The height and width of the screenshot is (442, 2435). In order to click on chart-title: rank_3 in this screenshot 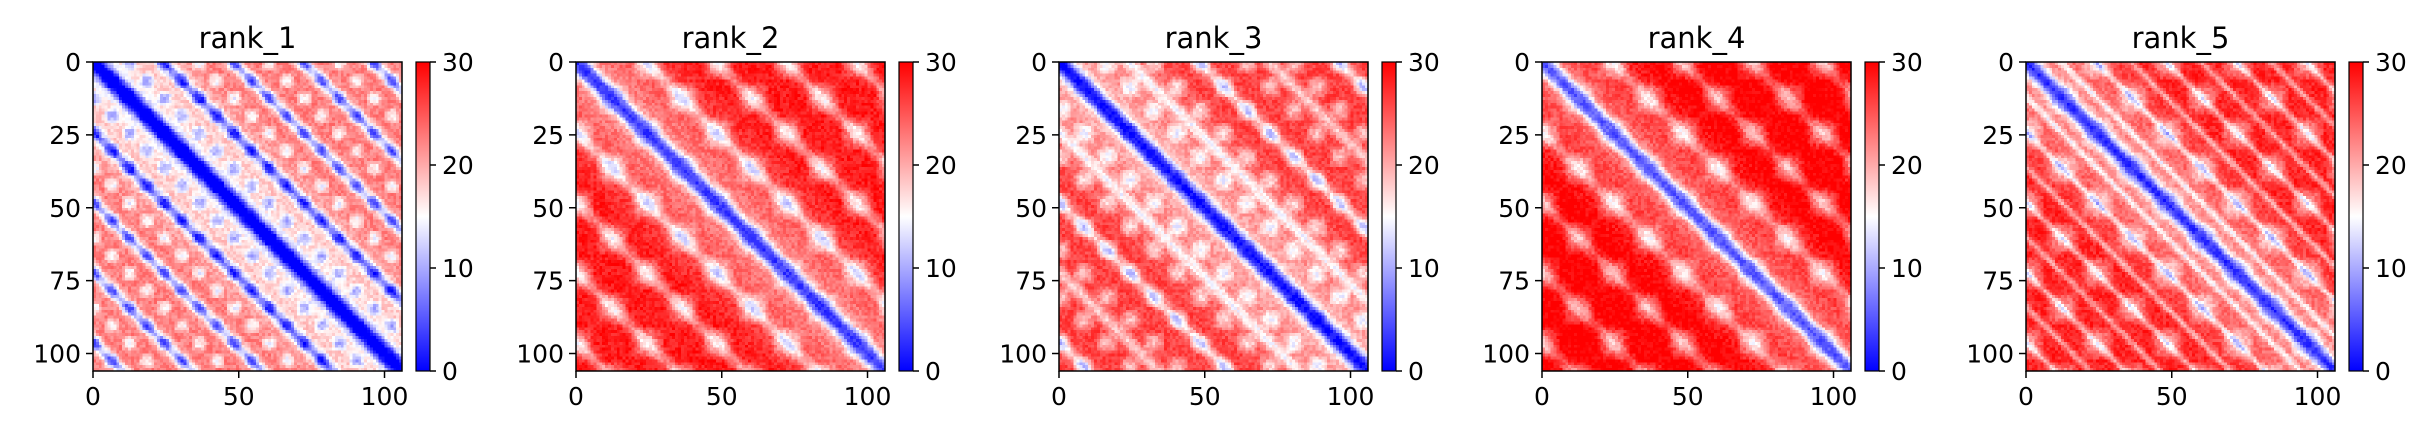, I will do `click(1214, 38)`.